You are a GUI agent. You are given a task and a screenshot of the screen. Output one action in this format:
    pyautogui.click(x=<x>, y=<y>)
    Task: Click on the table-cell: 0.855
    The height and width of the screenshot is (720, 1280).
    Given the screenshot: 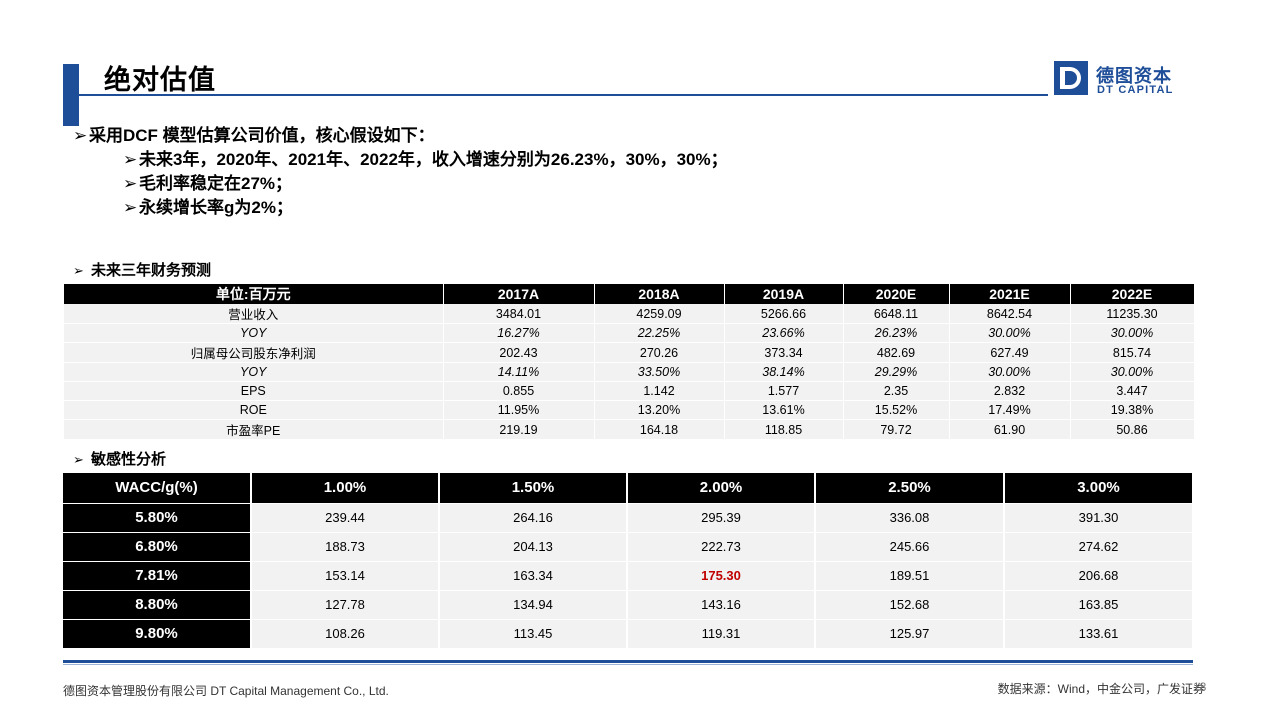 What is the action you would take?
    pyautogui.click(x=519, y=391)
    